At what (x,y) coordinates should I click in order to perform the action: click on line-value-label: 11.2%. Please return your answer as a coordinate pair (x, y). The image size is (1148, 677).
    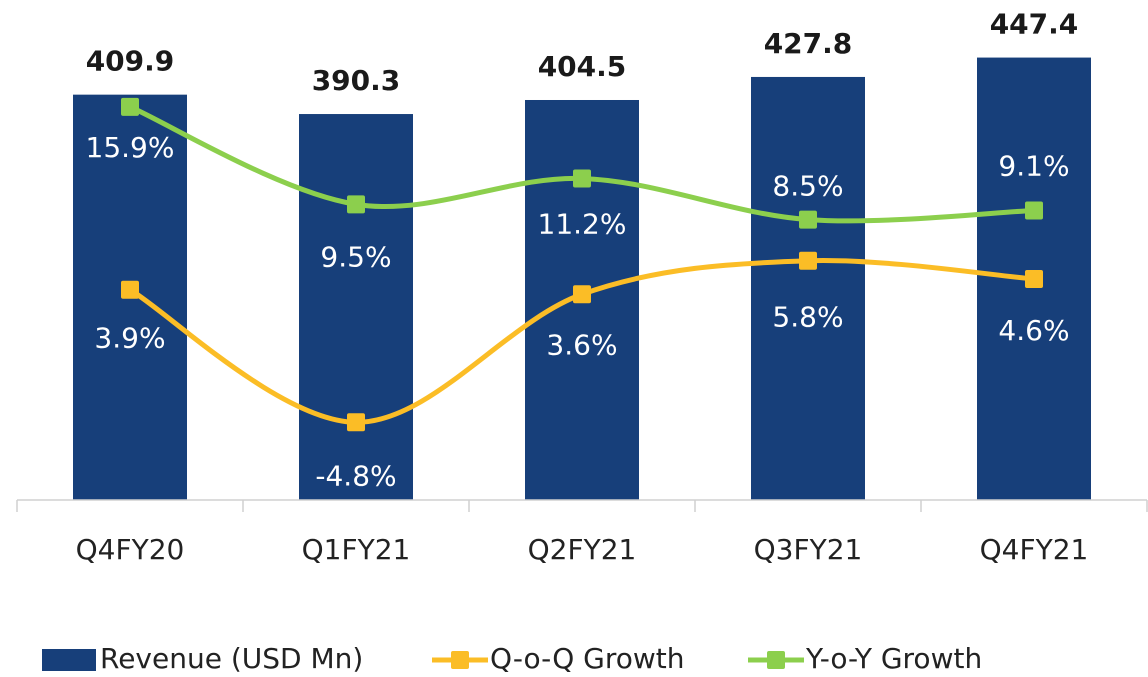
    Looking at the image, I should click on (582, 223).